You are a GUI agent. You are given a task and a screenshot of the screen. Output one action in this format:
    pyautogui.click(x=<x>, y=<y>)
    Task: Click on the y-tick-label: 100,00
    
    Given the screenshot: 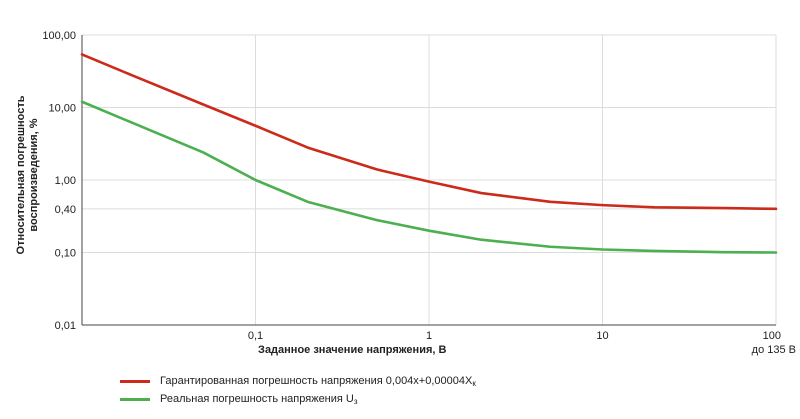 What is the action you would take?
    pyautogui.click(x=59, y=36)
    